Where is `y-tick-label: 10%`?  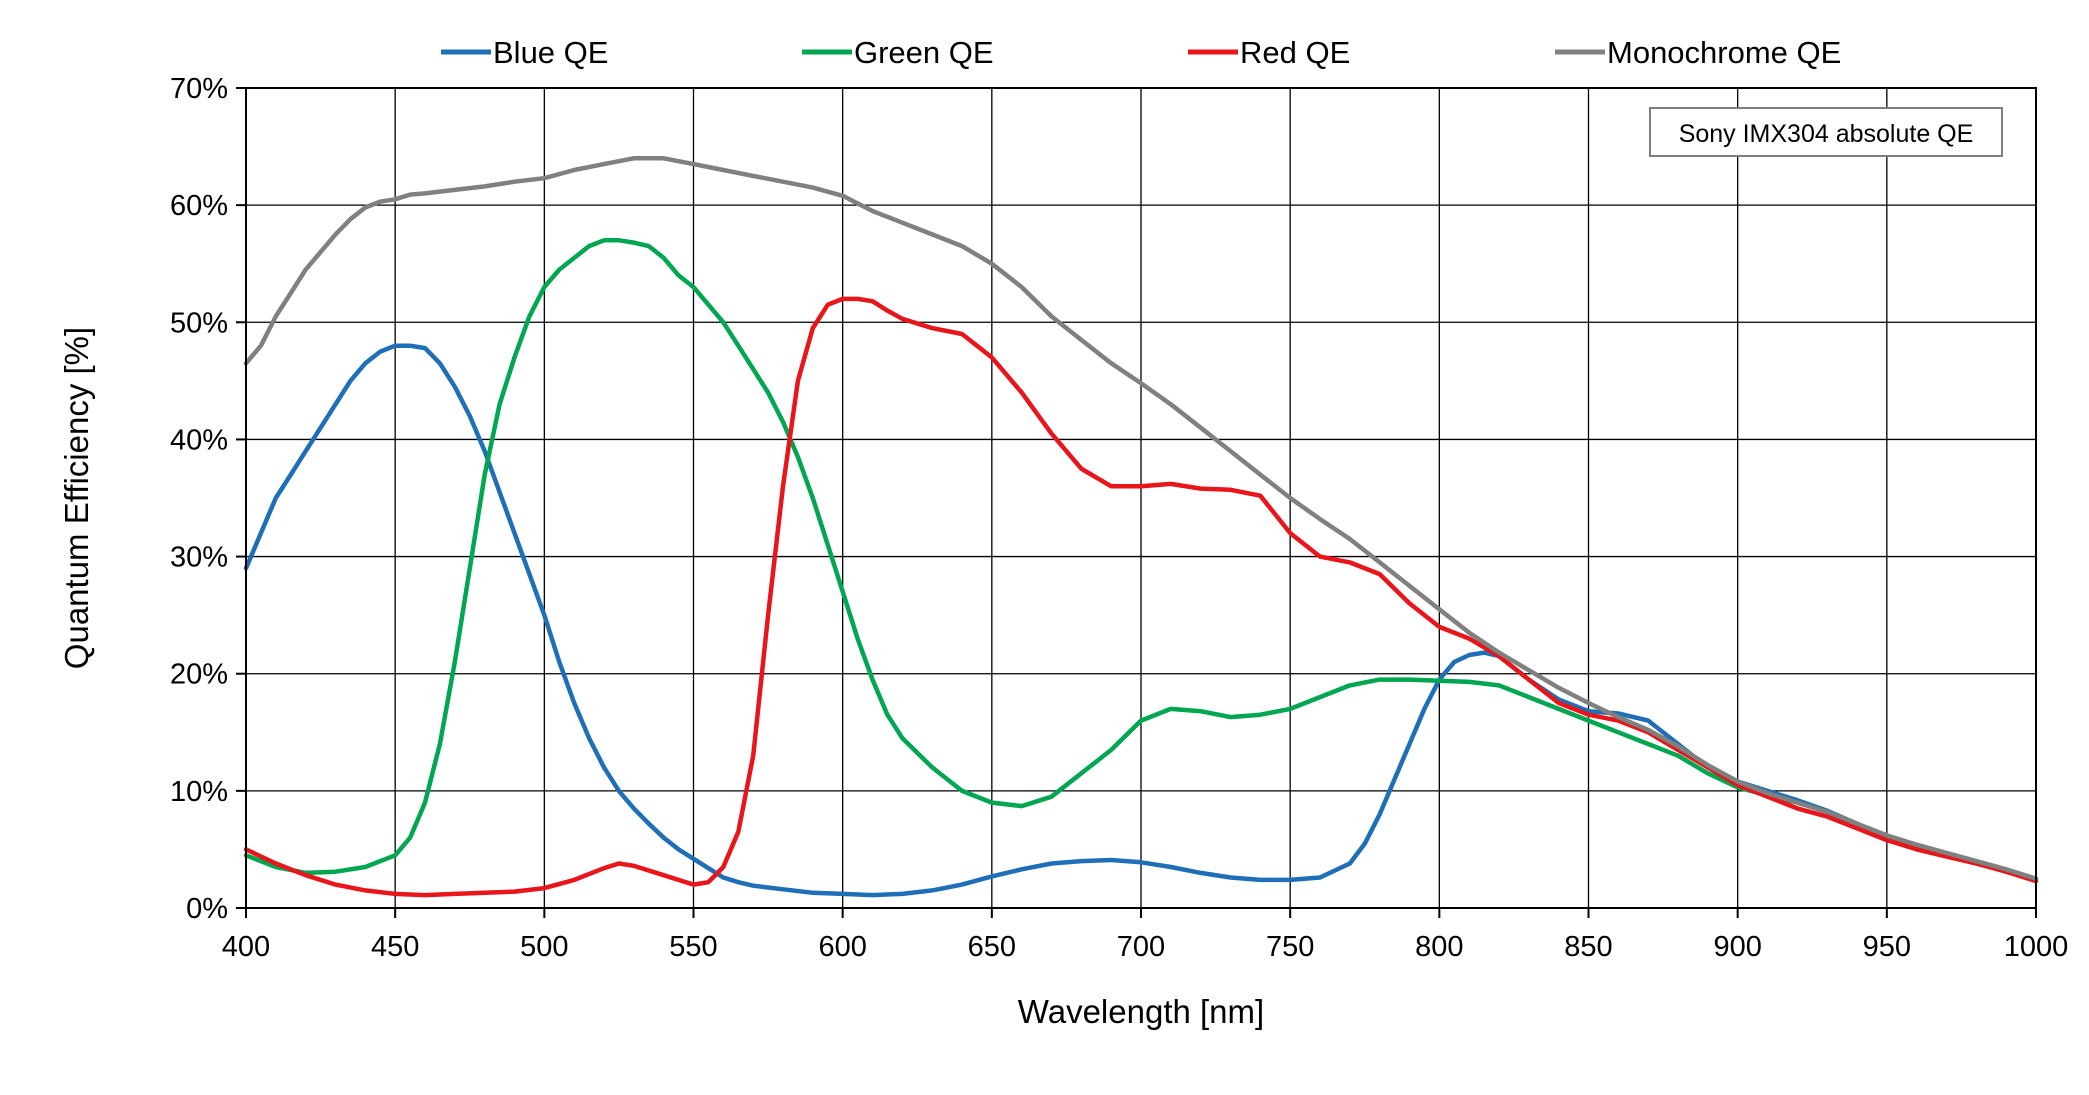 y-tick-label: 10% is located at coordinates (199, 792).